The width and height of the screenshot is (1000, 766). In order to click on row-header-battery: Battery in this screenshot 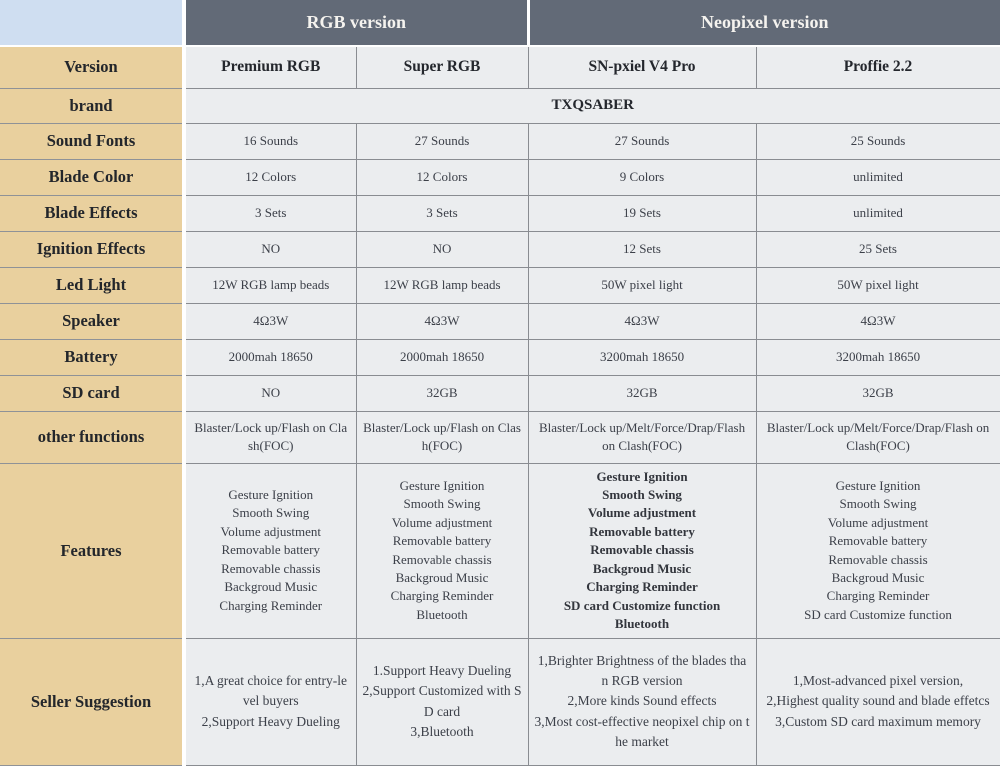, I will do `click(93, 357)`.